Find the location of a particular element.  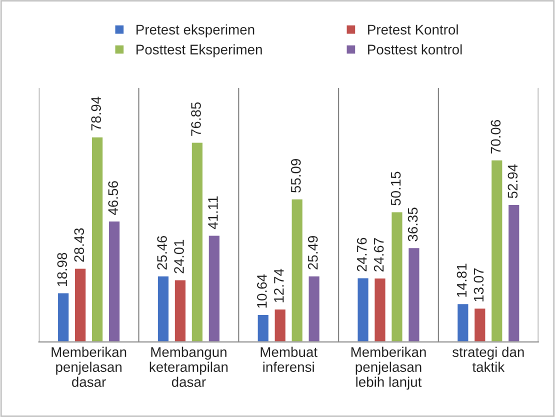

data-label: 13.07 is located at coordinates (479, 285).